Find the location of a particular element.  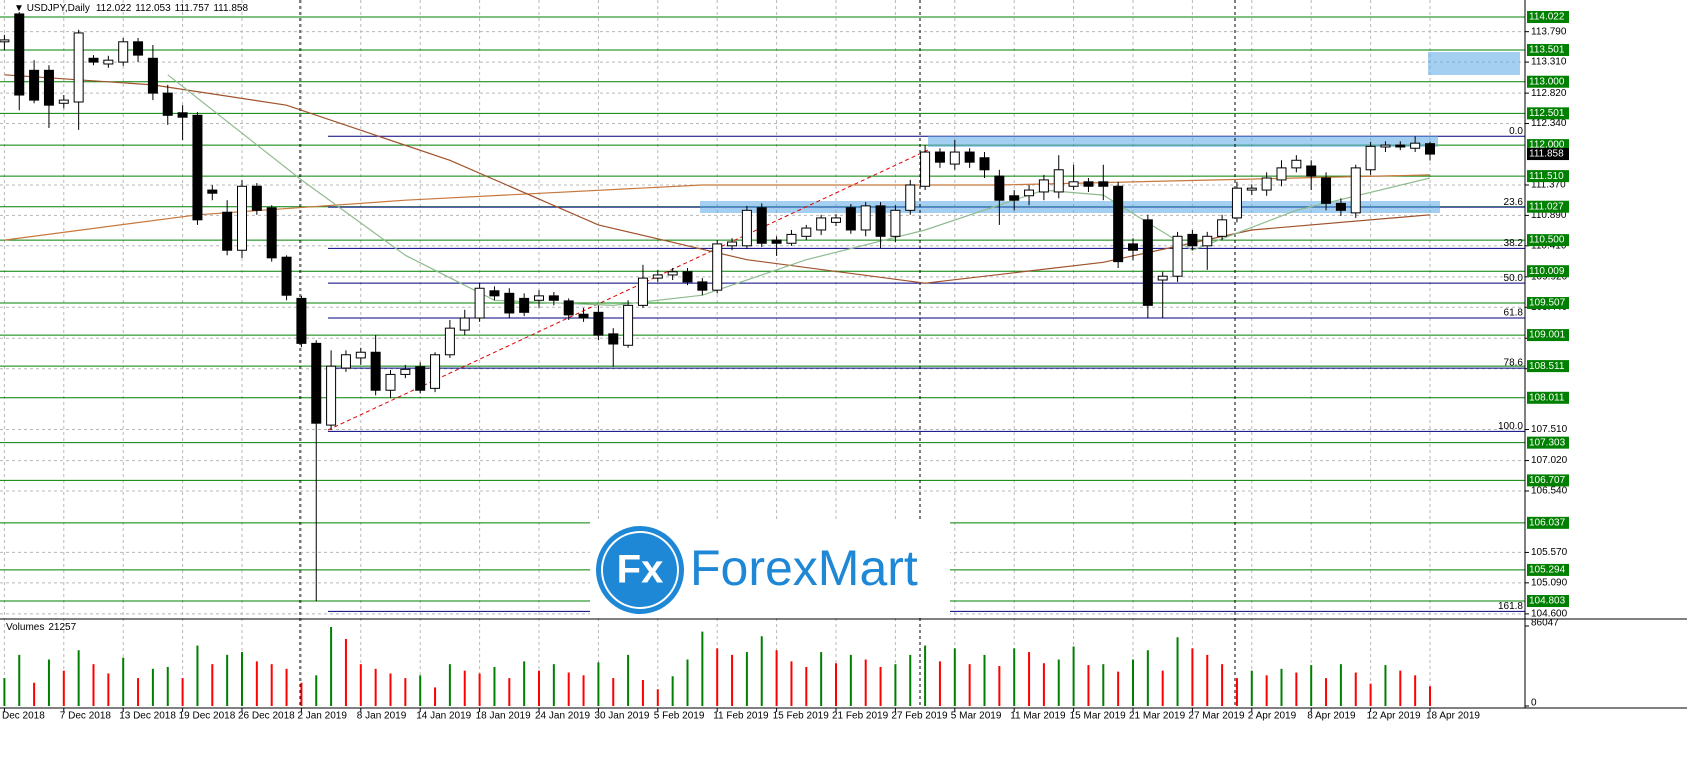

level-label: 106.037 is located at coordinates (1547, 522).